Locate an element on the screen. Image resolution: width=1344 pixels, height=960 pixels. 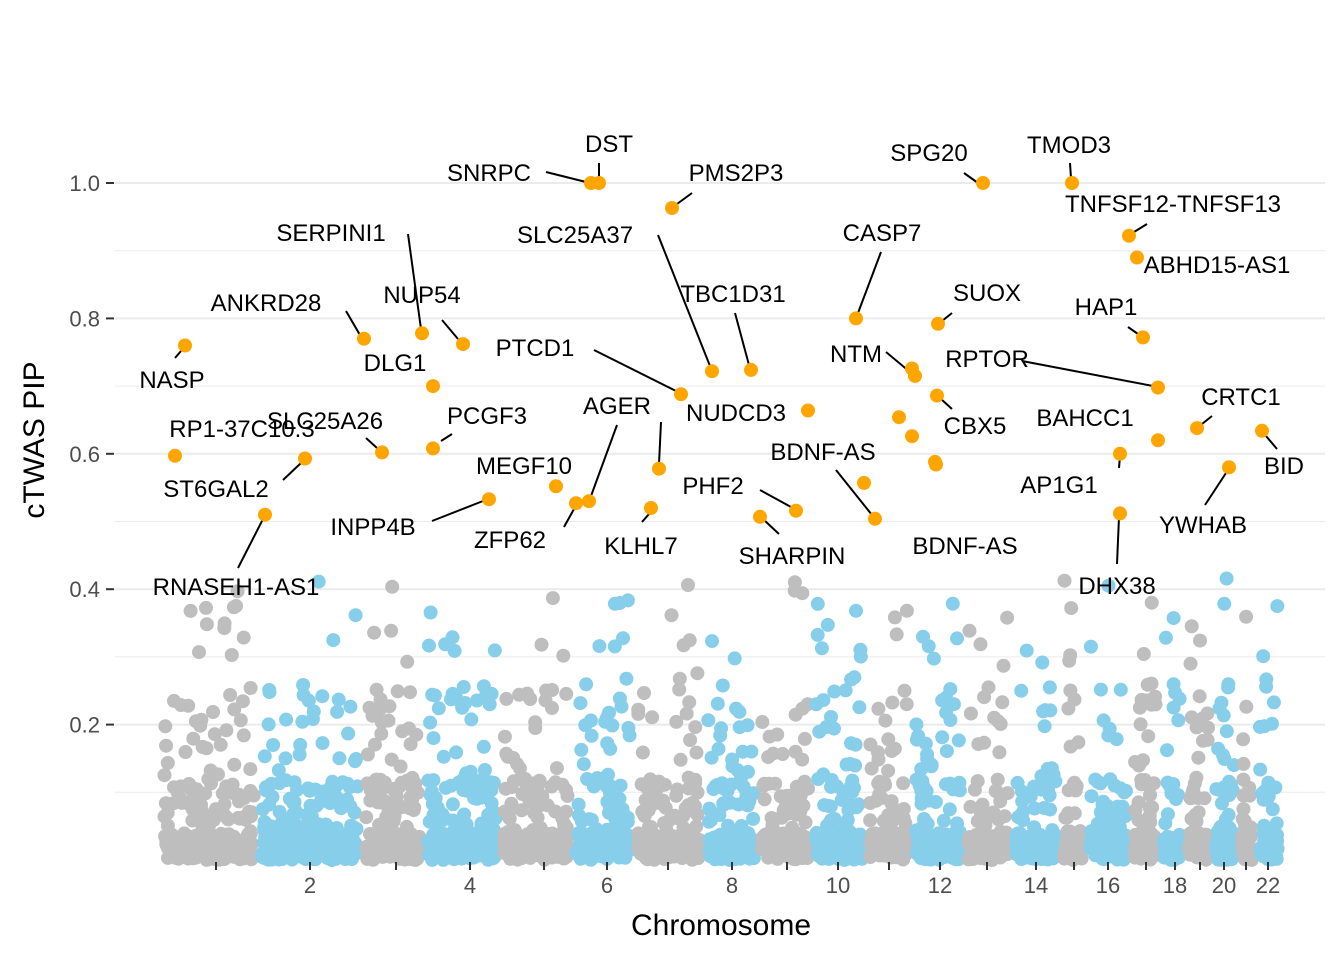
gene-label: DLG1 is located at coordinates (395, 363).